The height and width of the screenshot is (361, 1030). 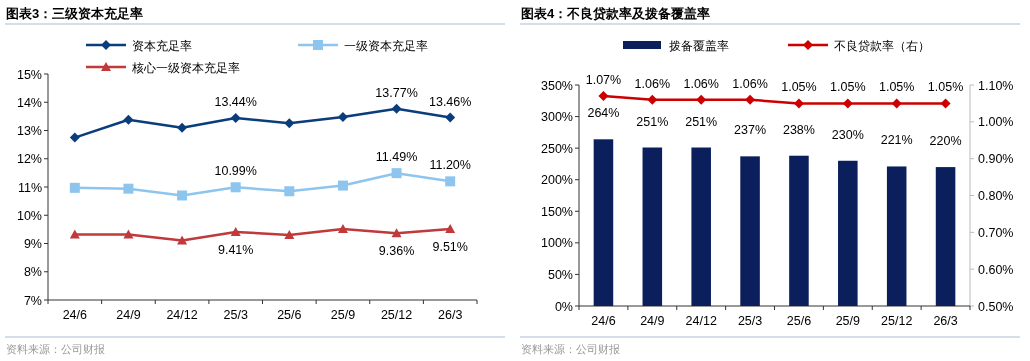 I want to click on y-tick-label: 12%, so click(x=29, y=159).